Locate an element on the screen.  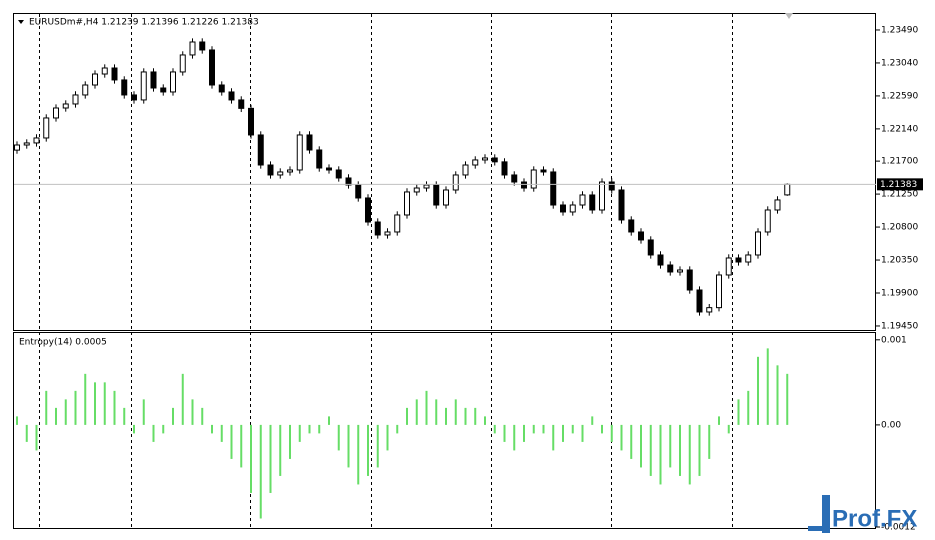
y-tick-label: 1.23490 is located at coordinates (899, 30).